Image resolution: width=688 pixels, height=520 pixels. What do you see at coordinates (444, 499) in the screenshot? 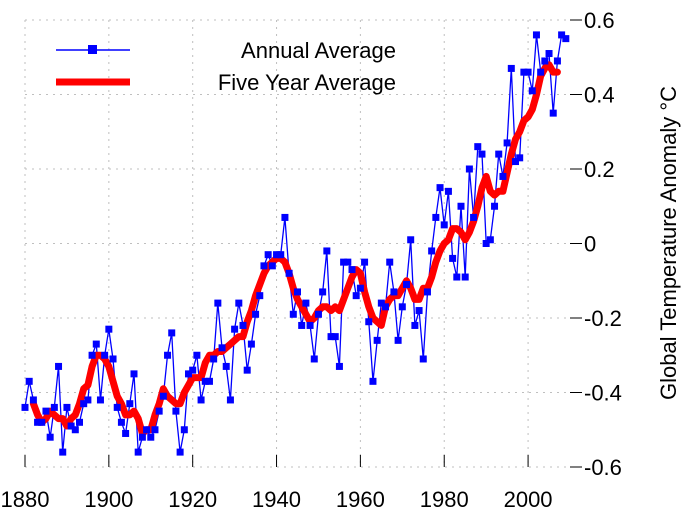
I see `x-tick-label: 1980` at bounding box center [444, 499].